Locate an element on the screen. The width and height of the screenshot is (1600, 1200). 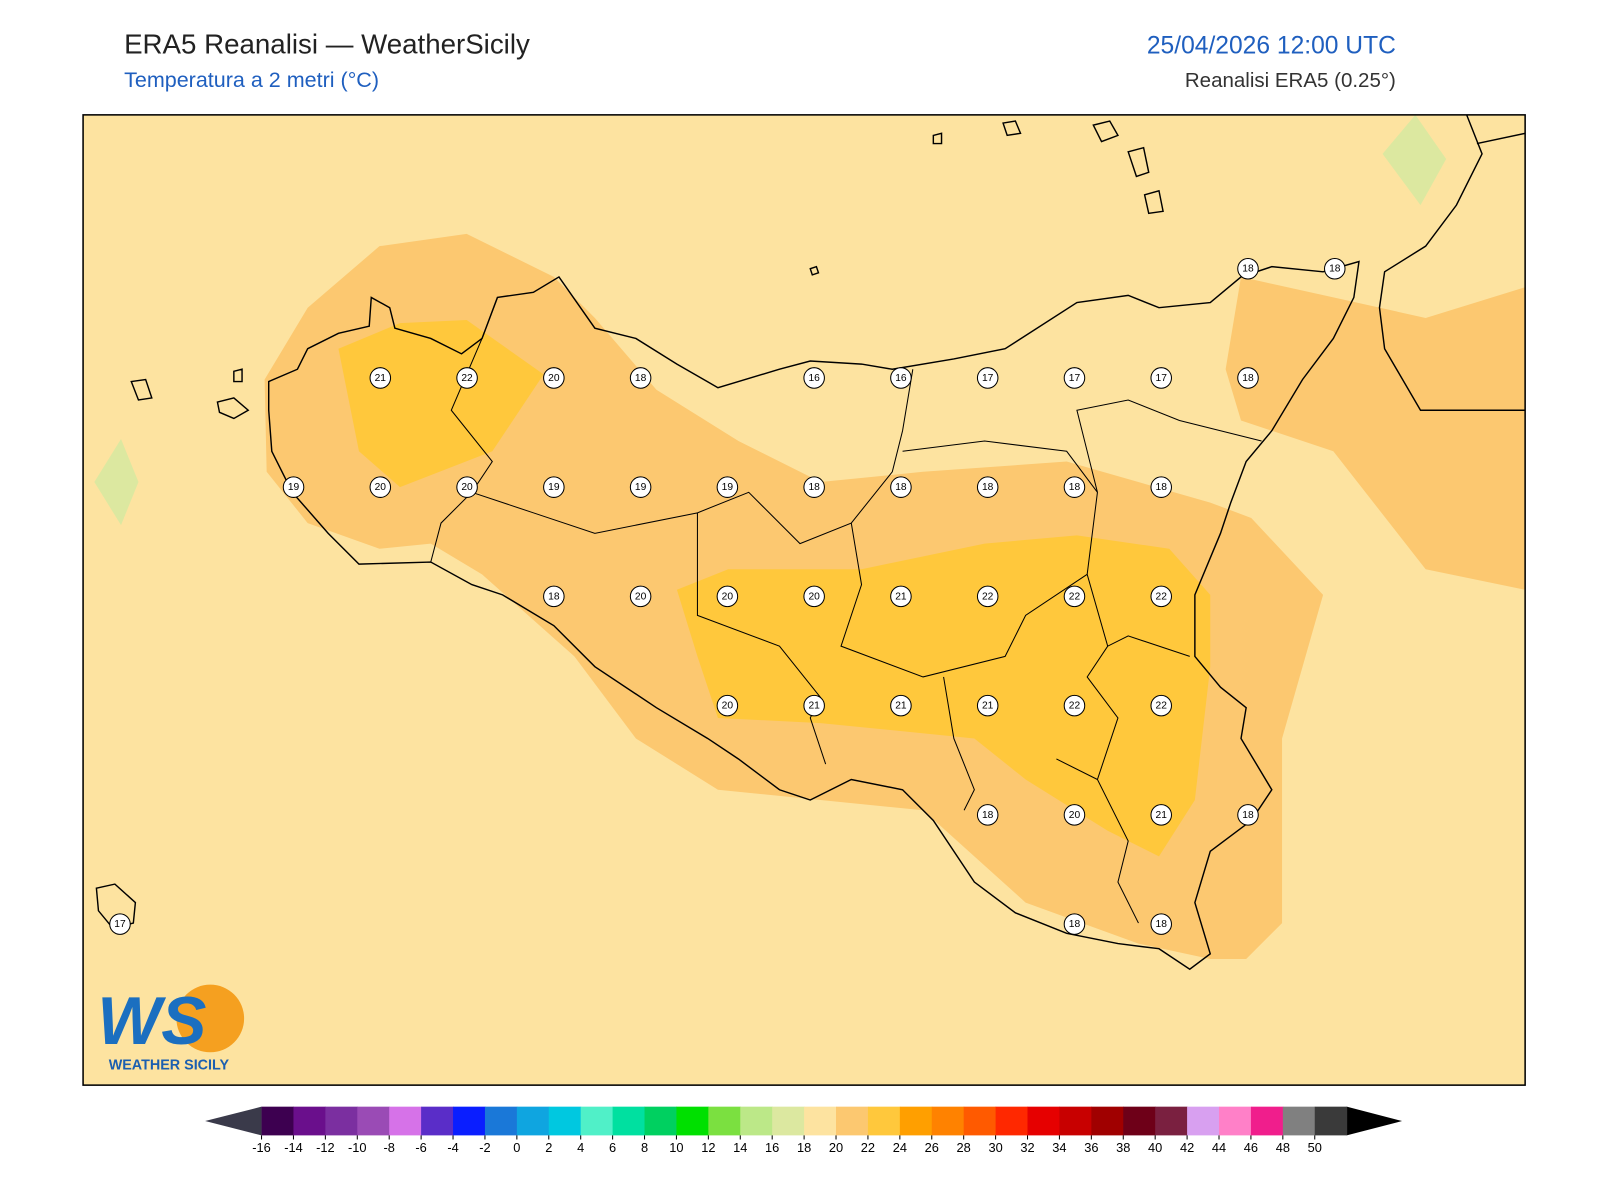
colorbar-label: 0 is located at coordinates (516, 1147).